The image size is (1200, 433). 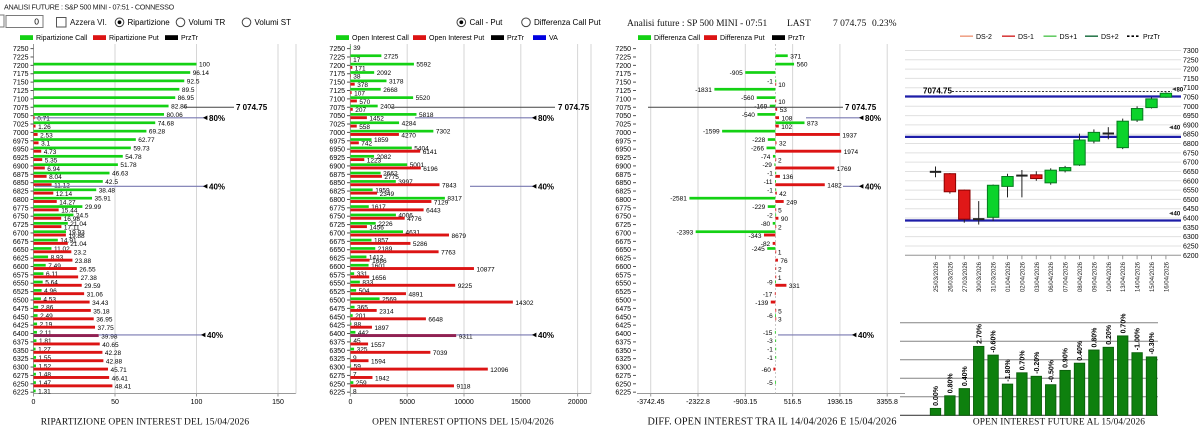 I want to click on svg-text: 7300, so click(x=1191, y=51).